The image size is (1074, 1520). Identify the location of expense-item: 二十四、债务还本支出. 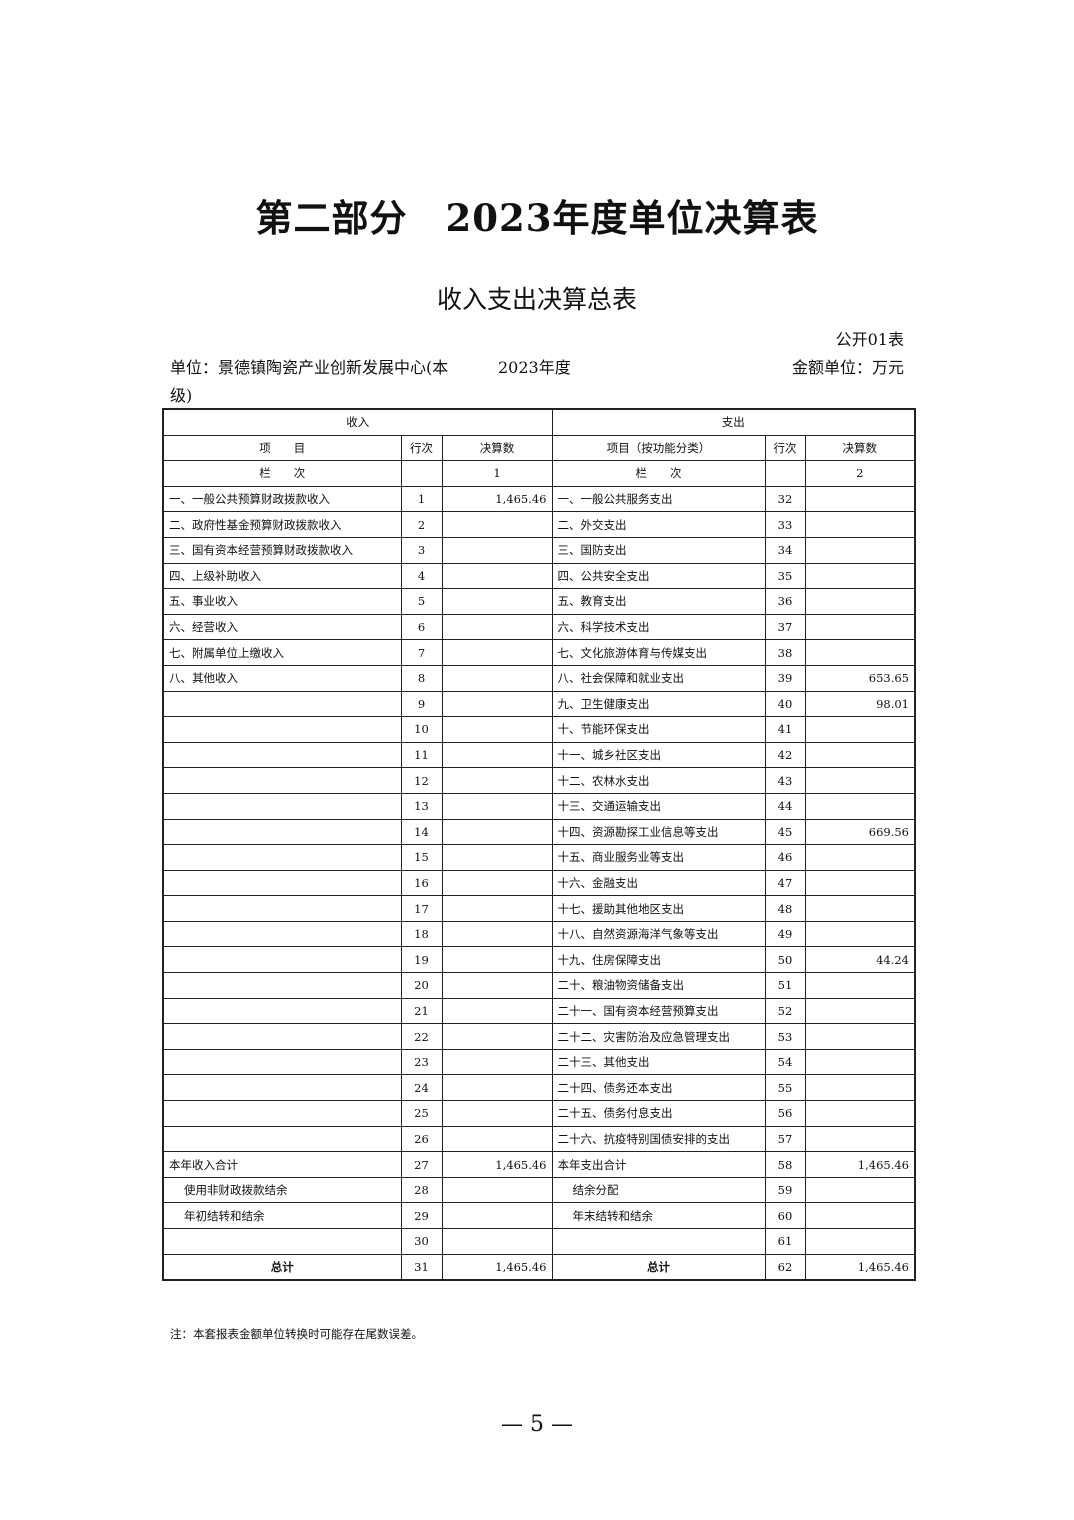
(658, 1088).